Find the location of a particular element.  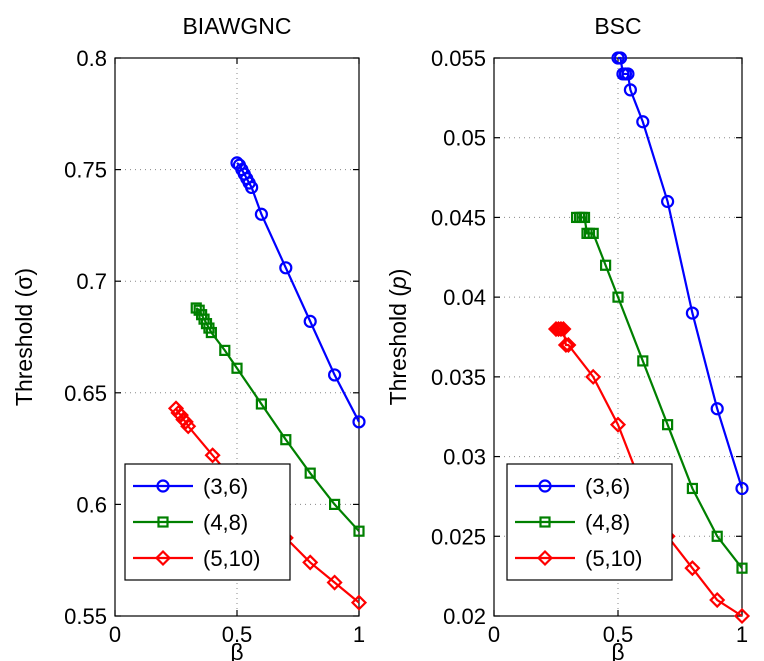

panel-2-ylabel-close: ) is located at coordinates (398, 273).